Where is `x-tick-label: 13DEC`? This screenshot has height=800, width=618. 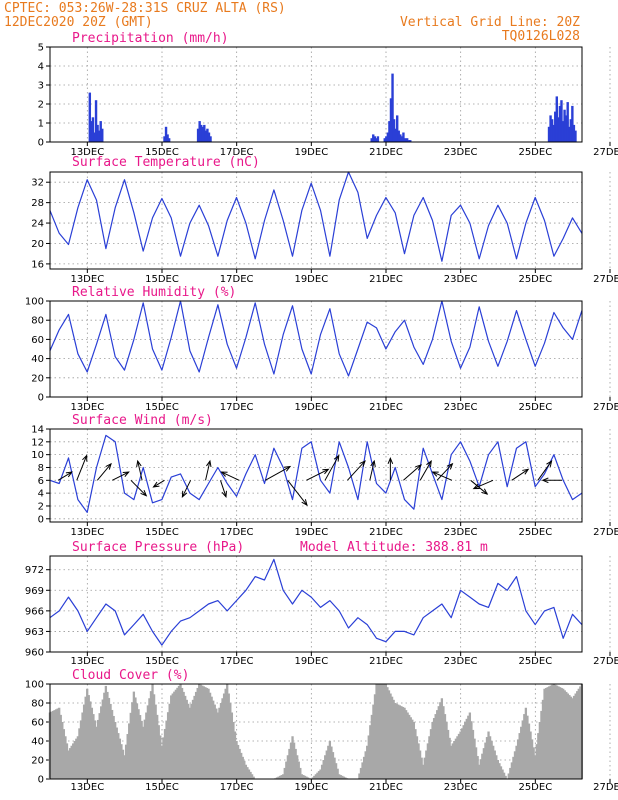
x-tick-label: 13DEC is located at coordinates (87, 532).